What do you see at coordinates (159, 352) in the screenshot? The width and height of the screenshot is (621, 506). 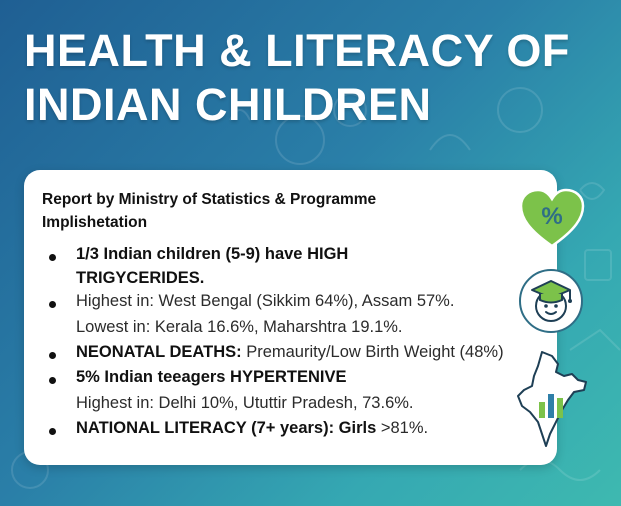 I see `bullet-3-bold: NEONATAL DEATHS:` at bounding box center [159, 352].